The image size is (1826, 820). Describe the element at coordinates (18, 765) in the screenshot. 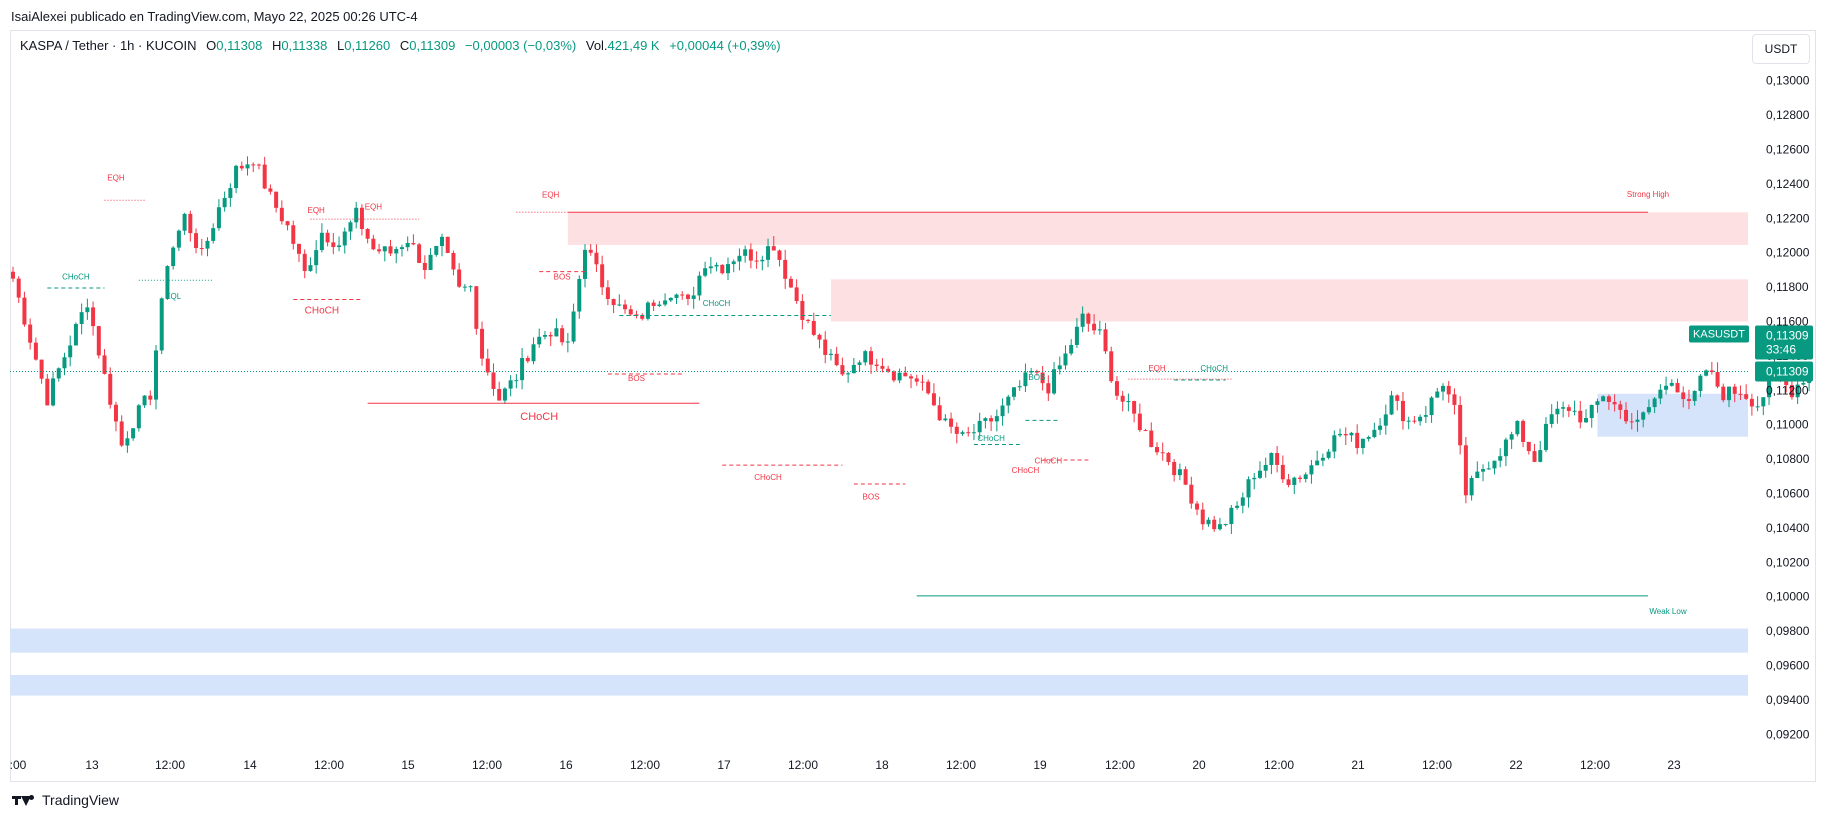

I see `x-tick-label: :00` at that location.